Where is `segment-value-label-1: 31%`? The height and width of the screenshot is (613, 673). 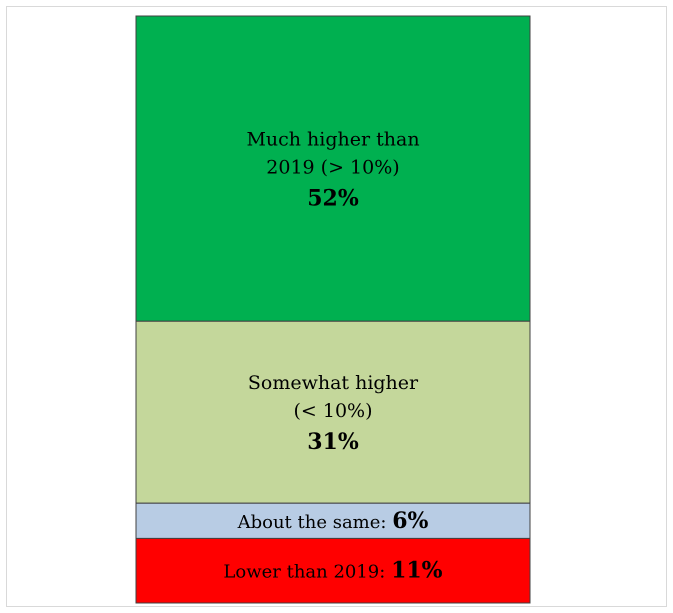
segment-value-label-1: 31% is located at coordinates (333, 442).